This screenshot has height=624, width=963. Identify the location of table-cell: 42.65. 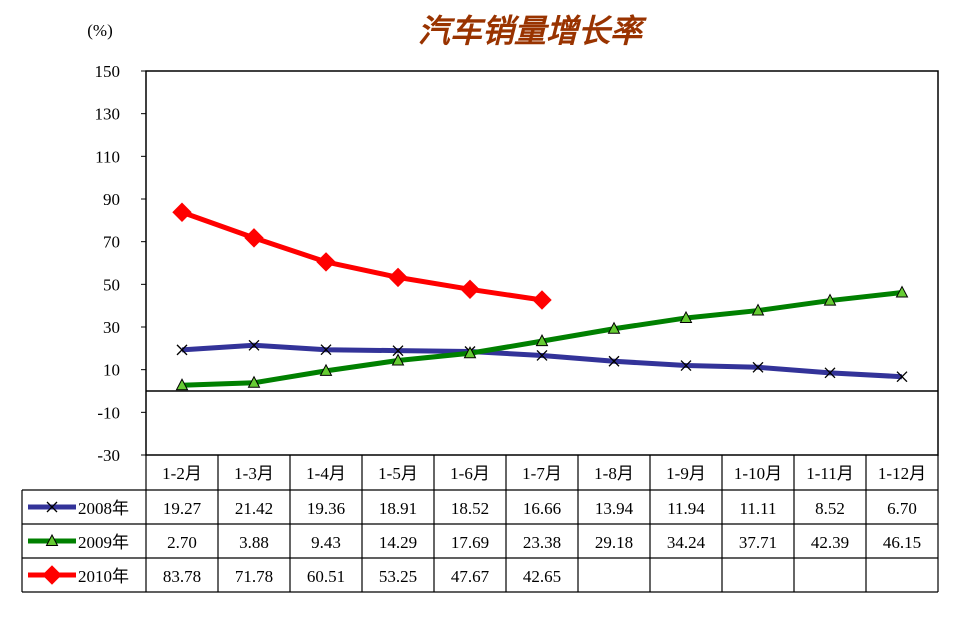
(542, 576).